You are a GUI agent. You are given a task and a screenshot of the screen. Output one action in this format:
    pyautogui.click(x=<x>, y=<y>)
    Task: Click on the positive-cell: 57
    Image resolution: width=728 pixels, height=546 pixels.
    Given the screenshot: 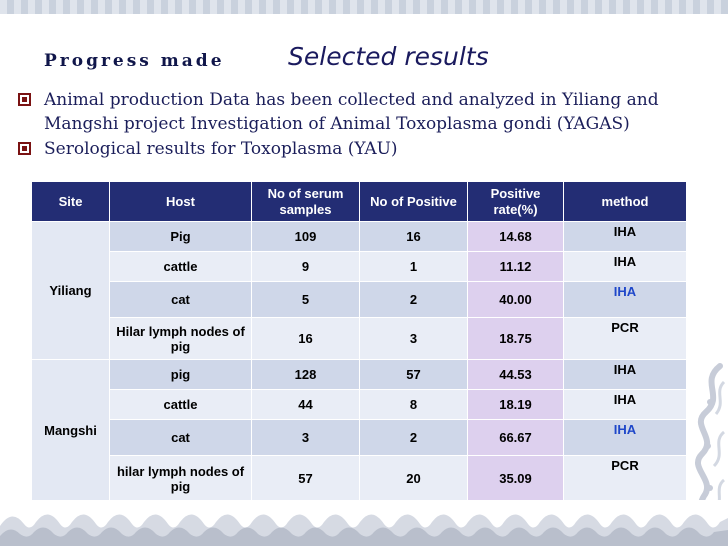 What is the action you would take?
    pyautogui.click(x=413, y=374)
    